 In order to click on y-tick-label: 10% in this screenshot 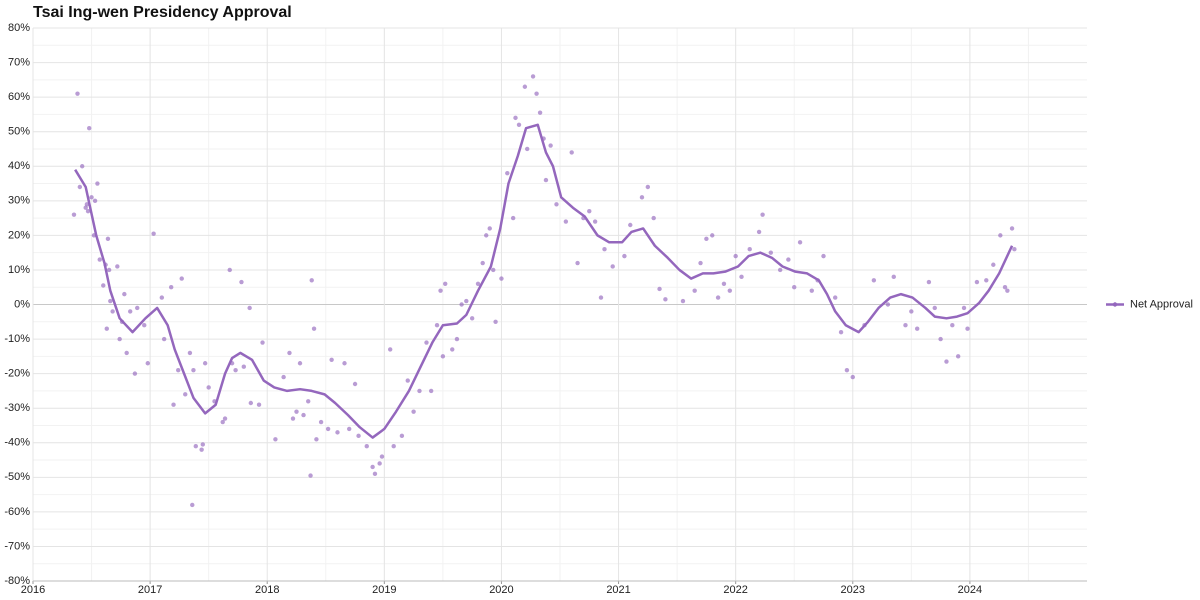, I will do `click(19, 270)`.